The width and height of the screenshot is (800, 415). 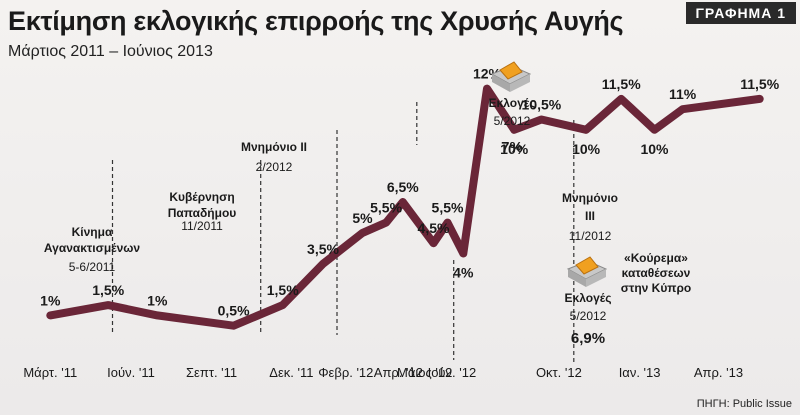 I want to click on annotation-elections-may-value: 7%, so click(x=512, y=147).